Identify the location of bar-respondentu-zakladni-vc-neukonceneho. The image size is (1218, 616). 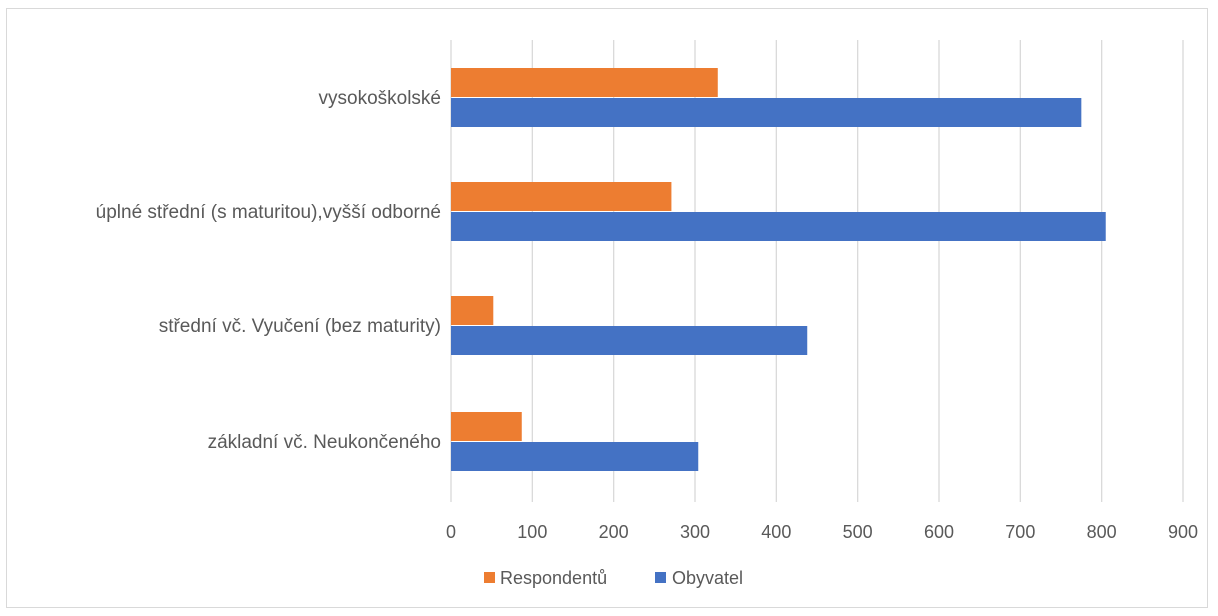
(486, 426).